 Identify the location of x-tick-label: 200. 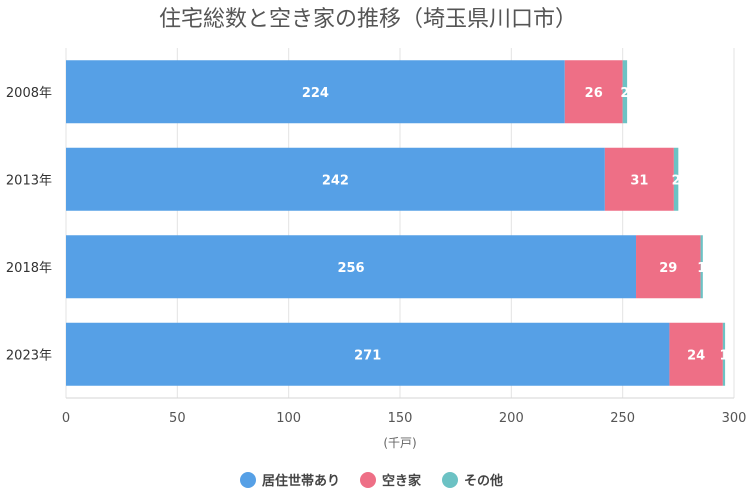
(511, 418).